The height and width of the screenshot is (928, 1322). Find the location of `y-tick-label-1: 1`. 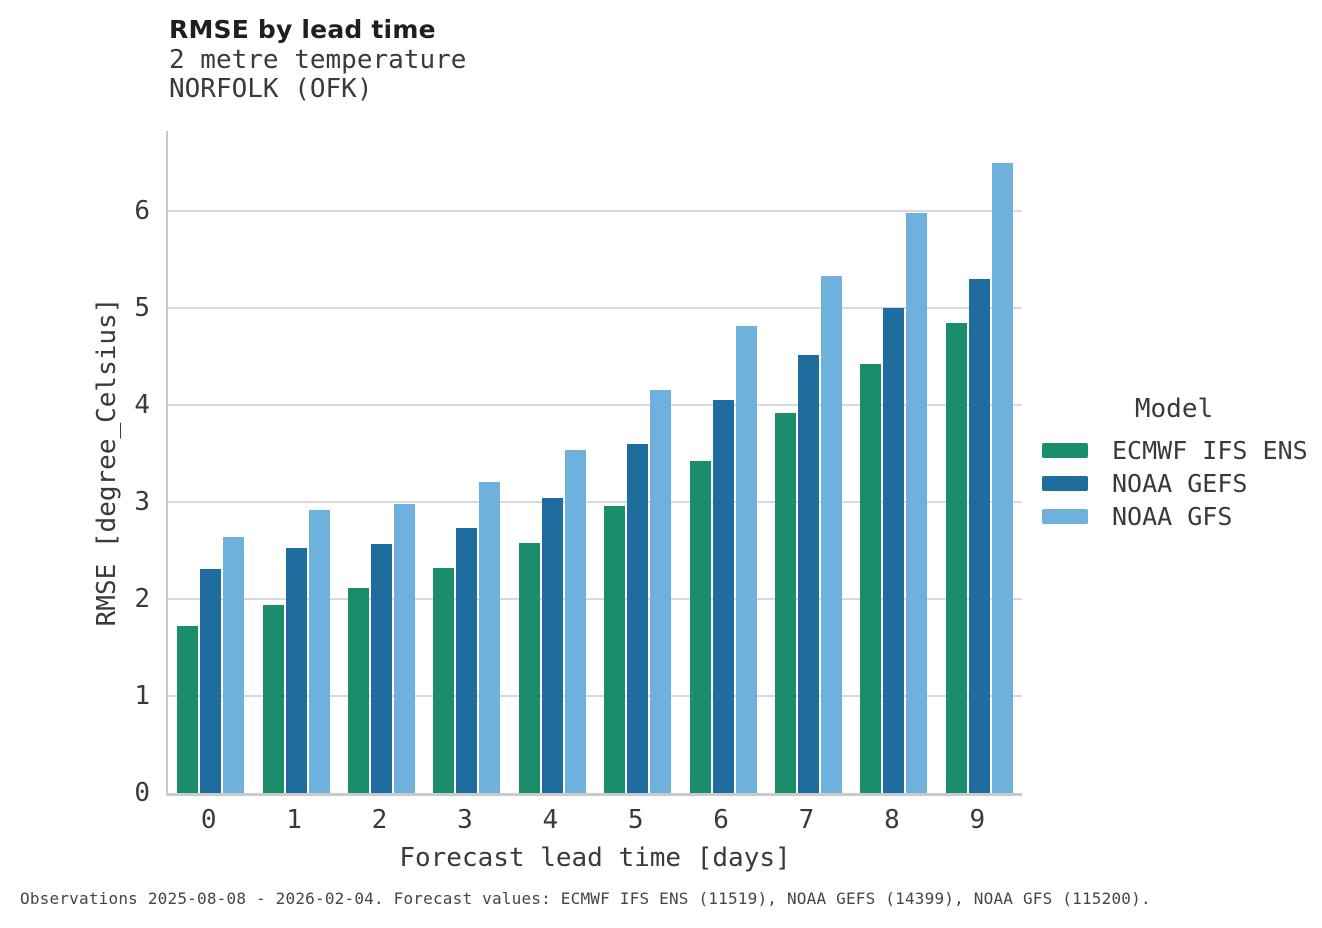

y-tick-label-1: 1 is located at coordinates (142, 696).